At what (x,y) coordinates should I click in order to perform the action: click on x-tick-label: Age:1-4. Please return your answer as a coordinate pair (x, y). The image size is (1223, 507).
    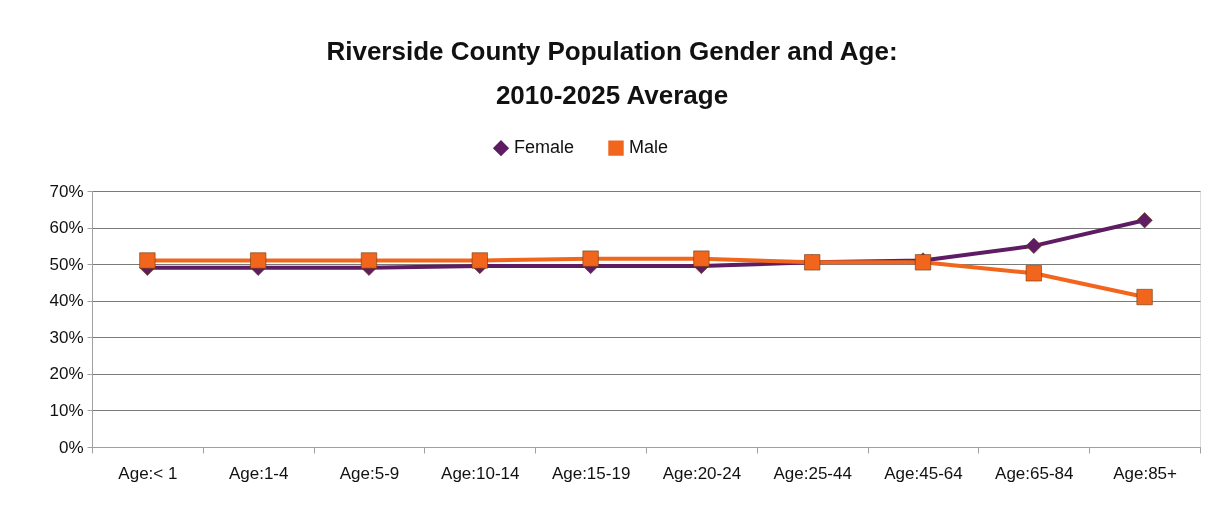
    Looking at the image, I should click on (258, 473).